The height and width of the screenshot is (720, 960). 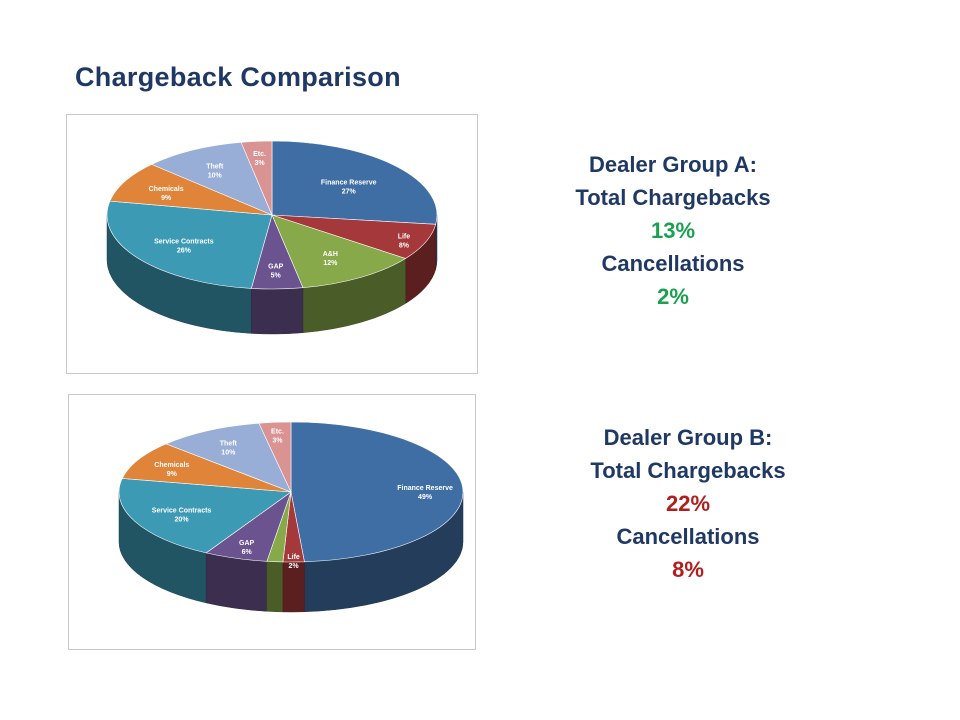 What do you see at coordinates (182, 519) in the screenshot?
I see `pie-b-value-service-contracts: 20%` at bounding box center [182, 519].